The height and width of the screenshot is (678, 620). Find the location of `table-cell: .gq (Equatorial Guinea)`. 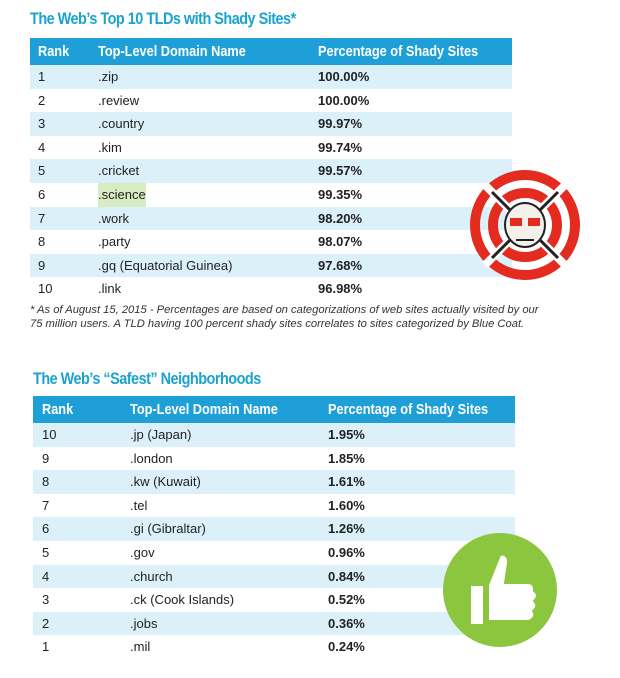

table-cell: .gq (Equatorial Guinea) is located at coordinates (165, 265).